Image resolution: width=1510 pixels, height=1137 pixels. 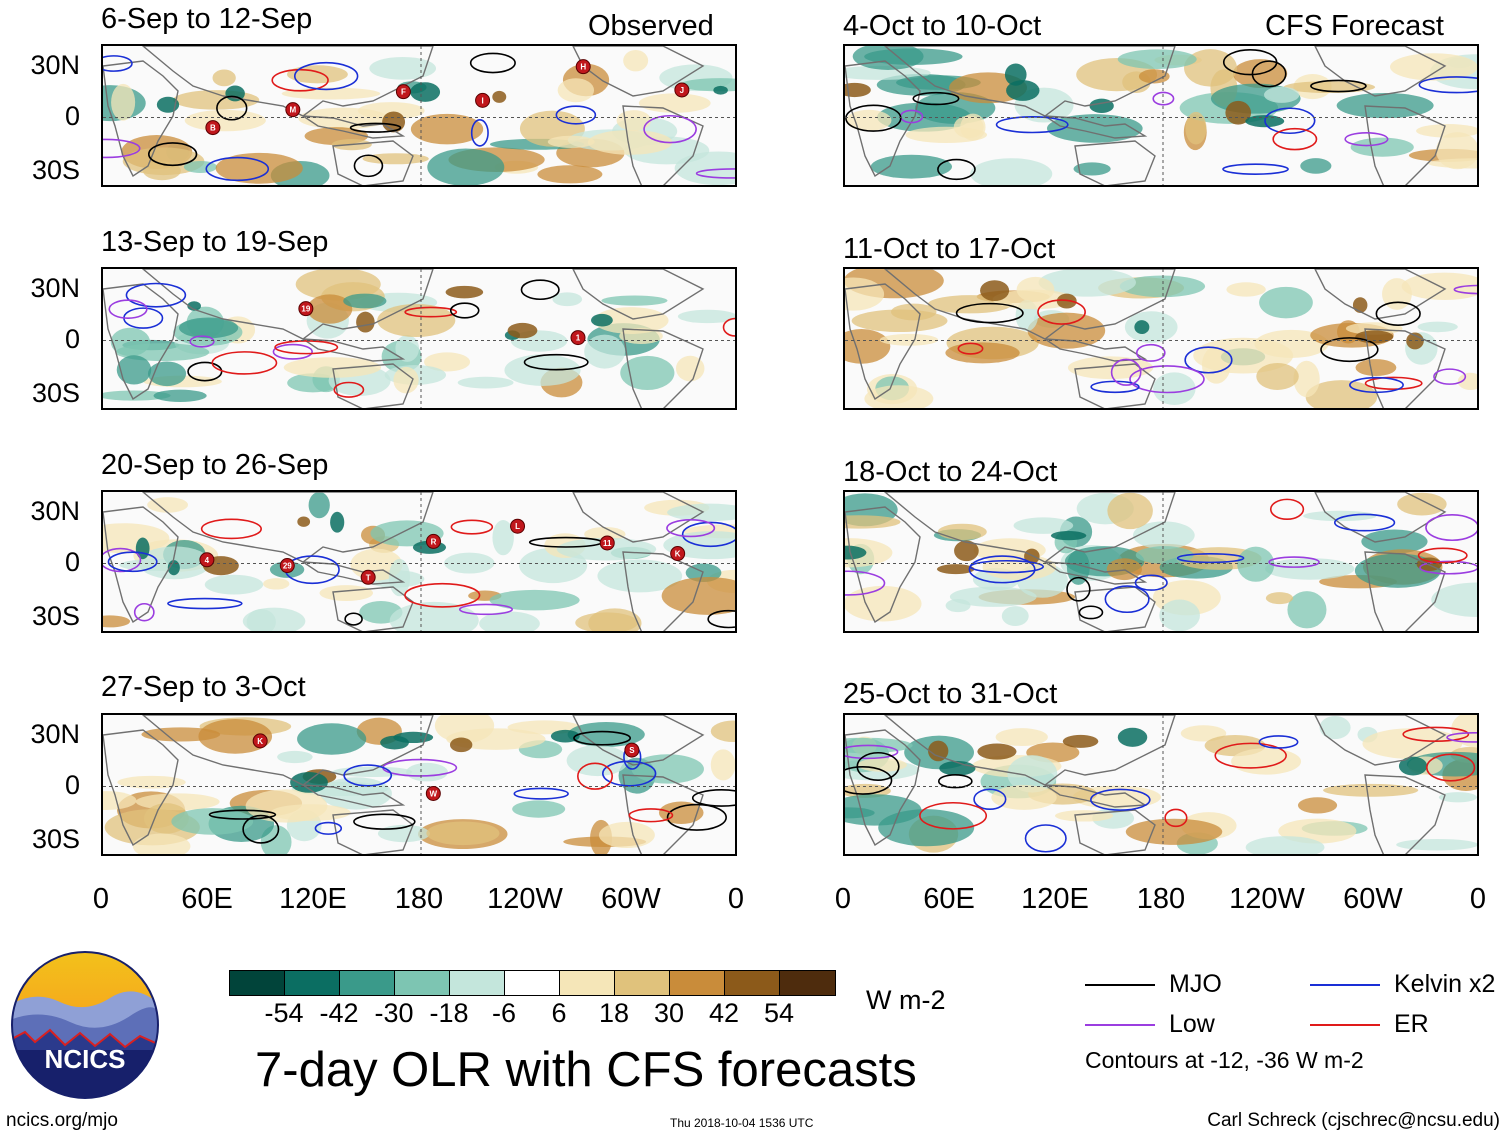 I want to click on forecast-panel-2-title: 11-Oct to 17-Oct, so click(x=949, y=249).